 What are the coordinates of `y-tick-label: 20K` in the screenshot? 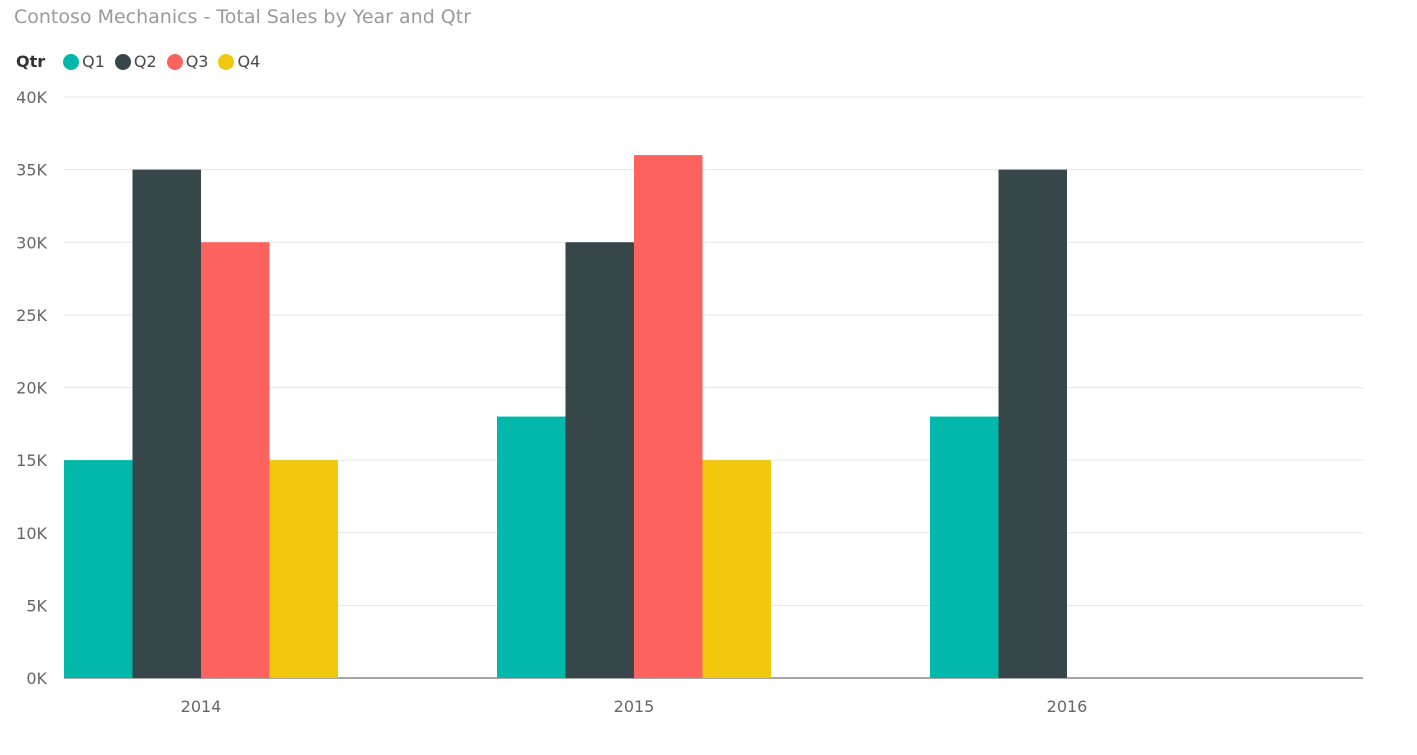 It's located at (31, 388).